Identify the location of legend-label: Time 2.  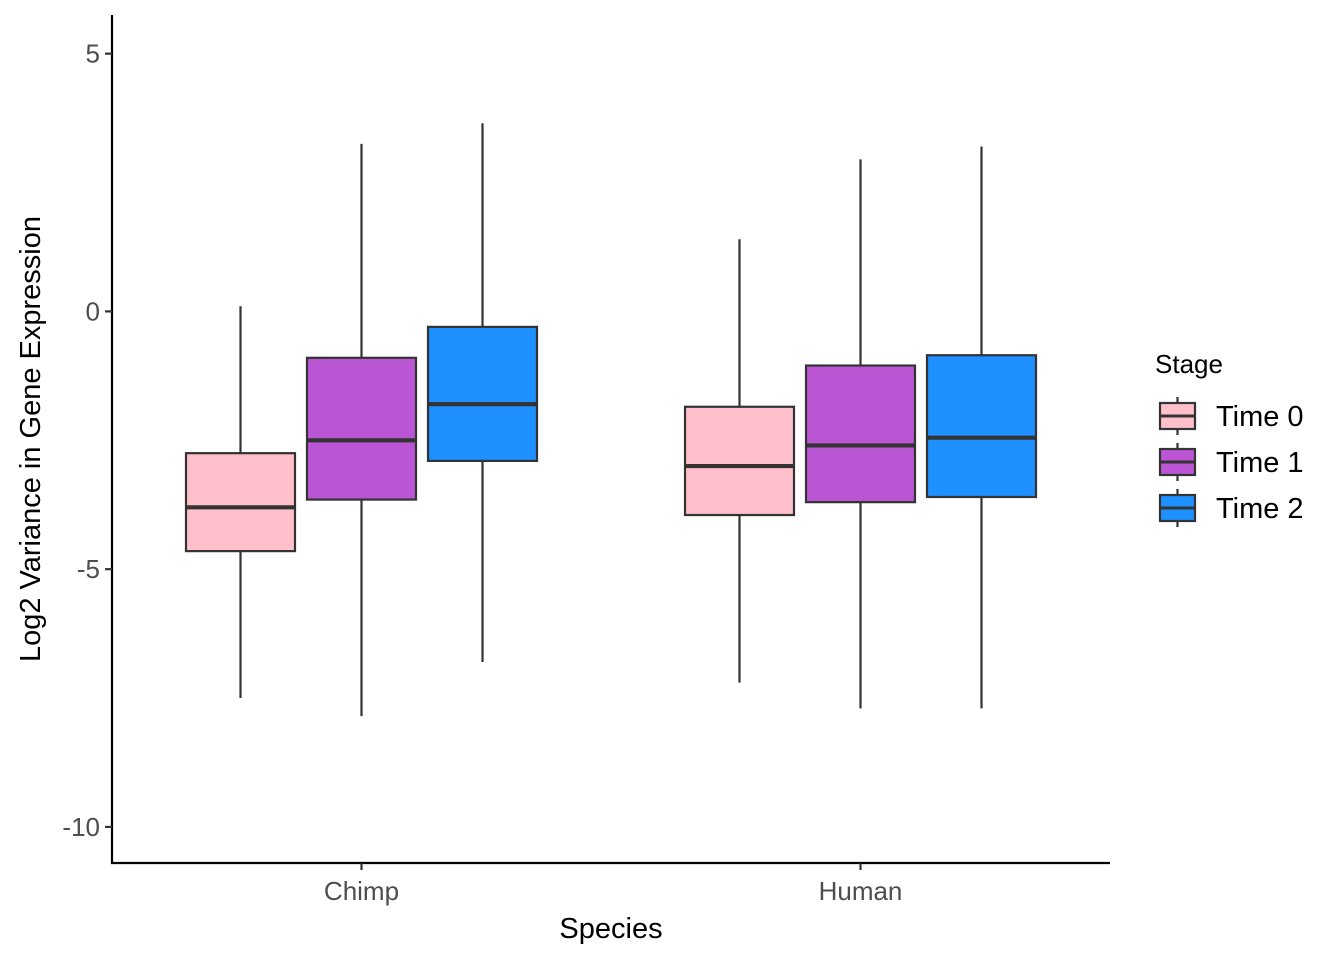
(1260, 509).